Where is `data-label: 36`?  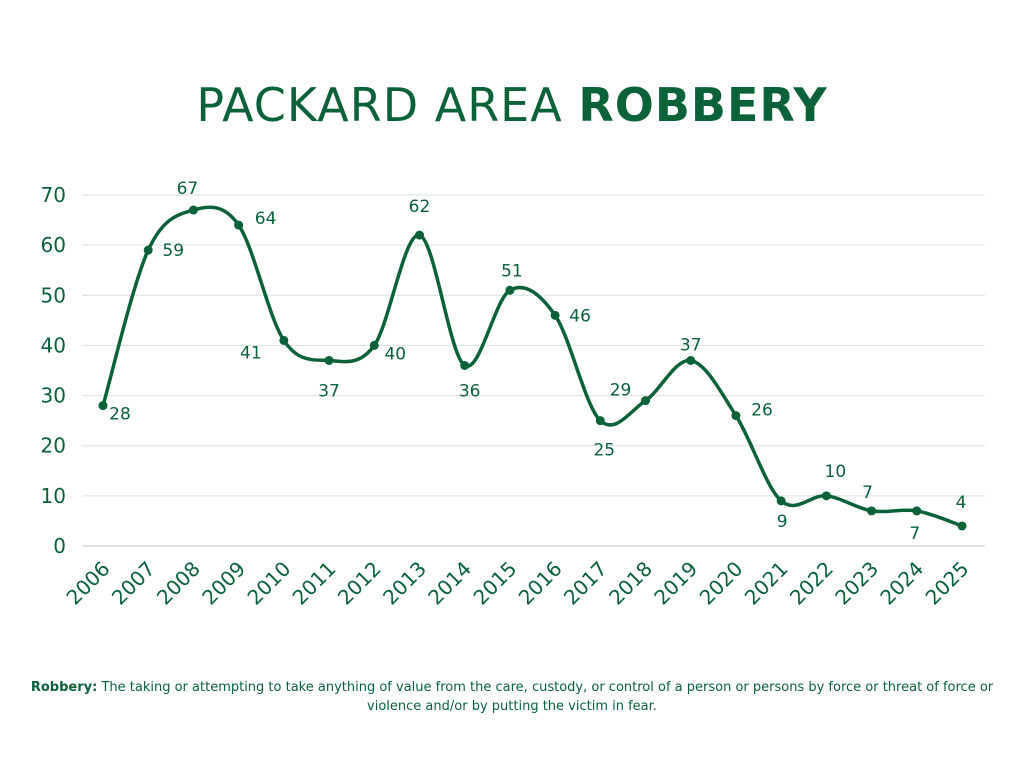 data-label: 36 is located at coordinates (470, 391).